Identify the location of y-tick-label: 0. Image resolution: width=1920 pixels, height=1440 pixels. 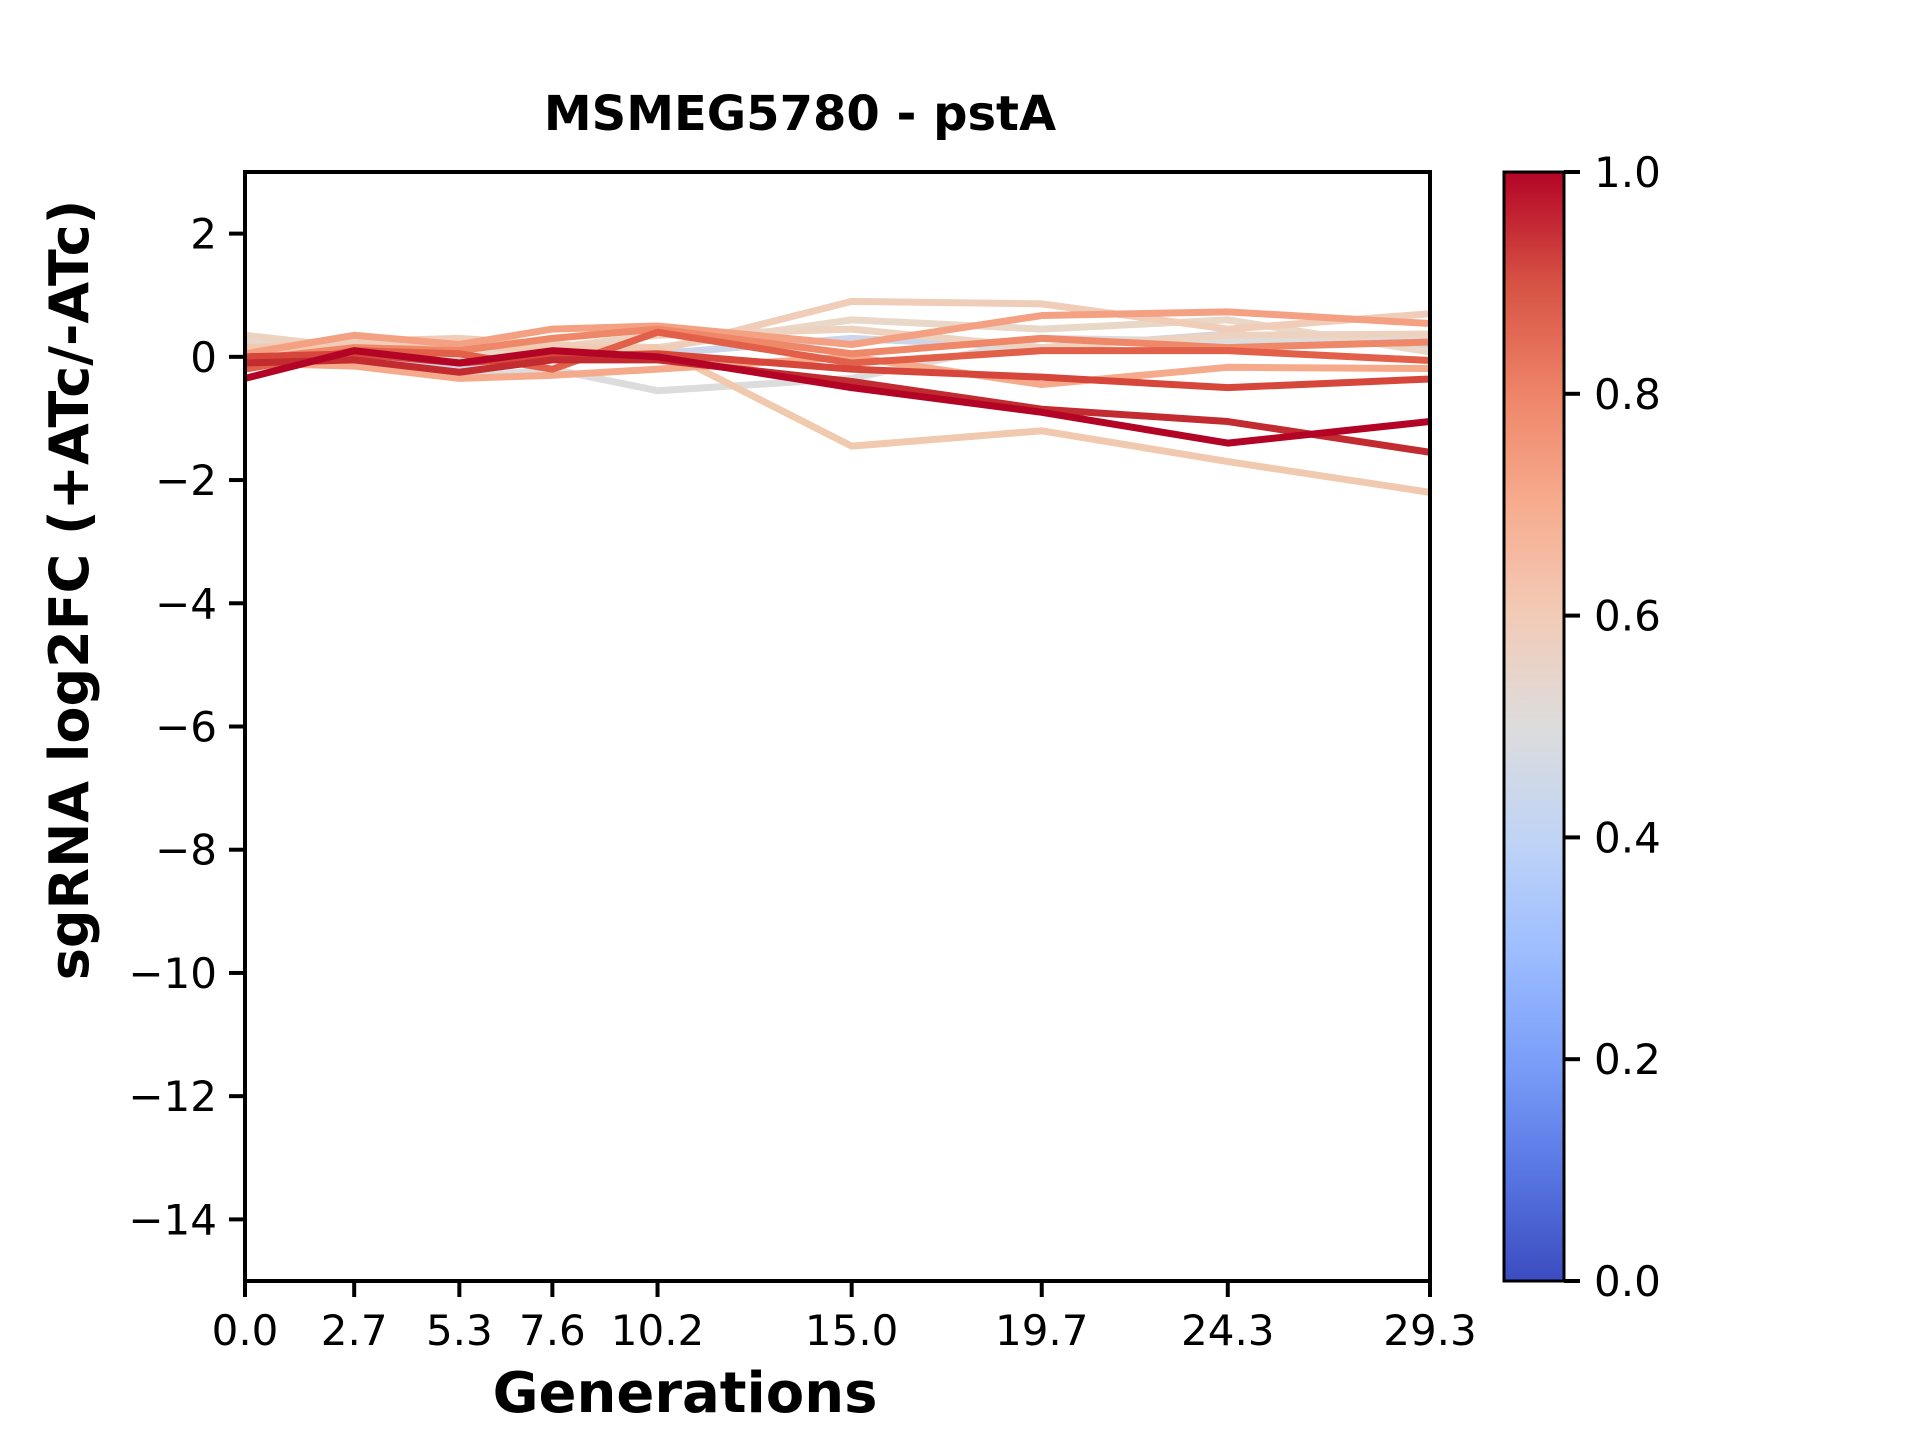
(203, 357).